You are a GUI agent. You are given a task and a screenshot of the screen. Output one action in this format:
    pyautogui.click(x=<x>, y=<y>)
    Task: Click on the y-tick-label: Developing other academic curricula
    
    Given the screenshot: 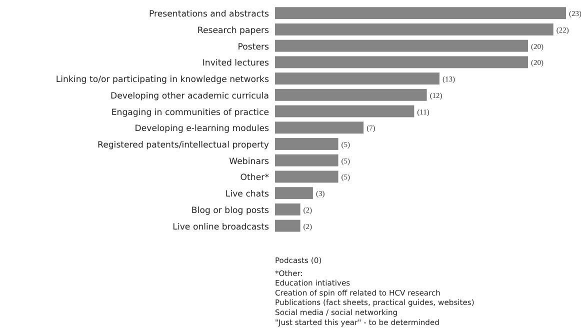 What is the action you would take?
    pyautogui.click(x=189, y=96)
    